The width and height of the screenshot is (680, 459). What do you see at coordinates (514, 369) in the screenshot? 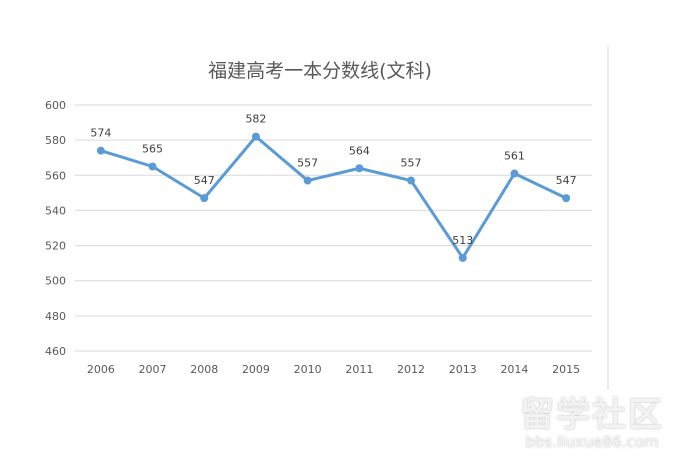
I see `x-tick-label: 2014` at bounding box center [514, 369].